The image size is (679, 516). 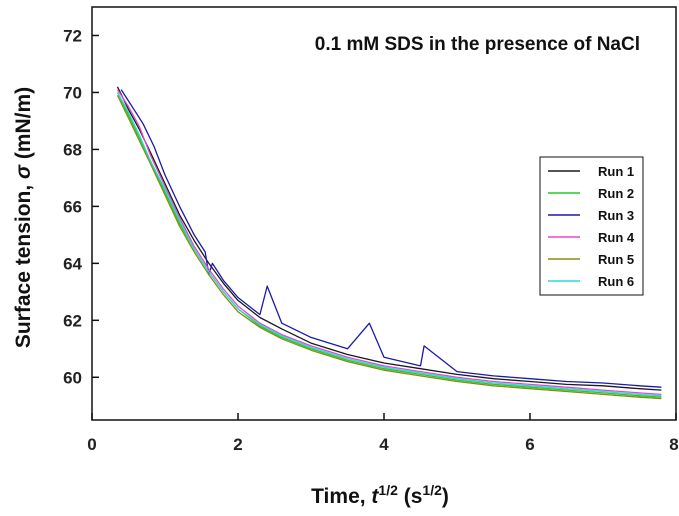 I want to click on y-axis-label-var: σ, so click(x=23, y=171).